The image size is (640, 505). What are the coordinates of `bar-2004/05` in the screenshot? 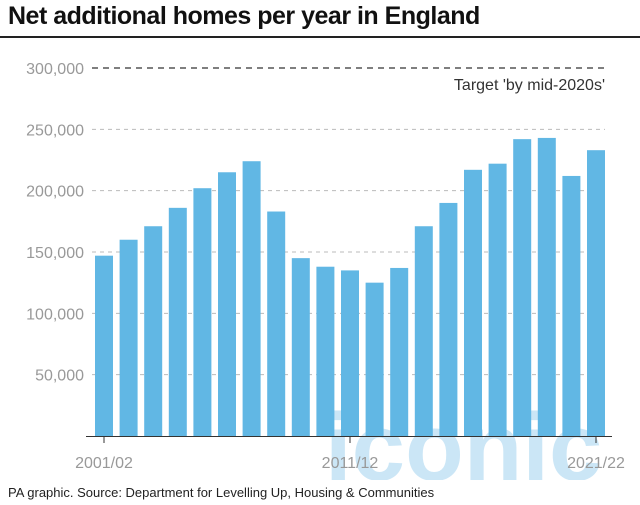 It's located at (177, 321).